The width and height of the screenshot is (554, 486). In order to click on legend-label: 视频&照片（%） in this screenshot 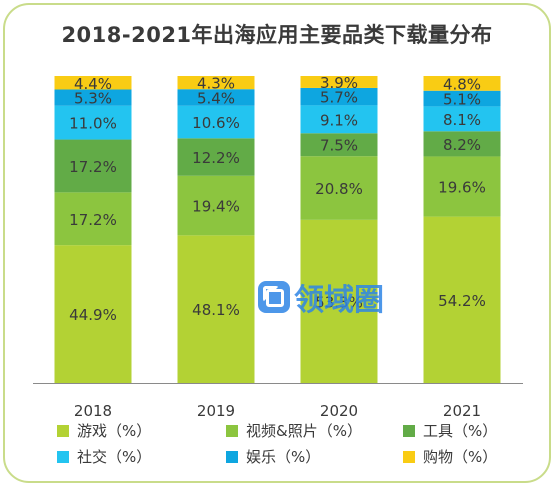, I will do `click(304, 431)`.